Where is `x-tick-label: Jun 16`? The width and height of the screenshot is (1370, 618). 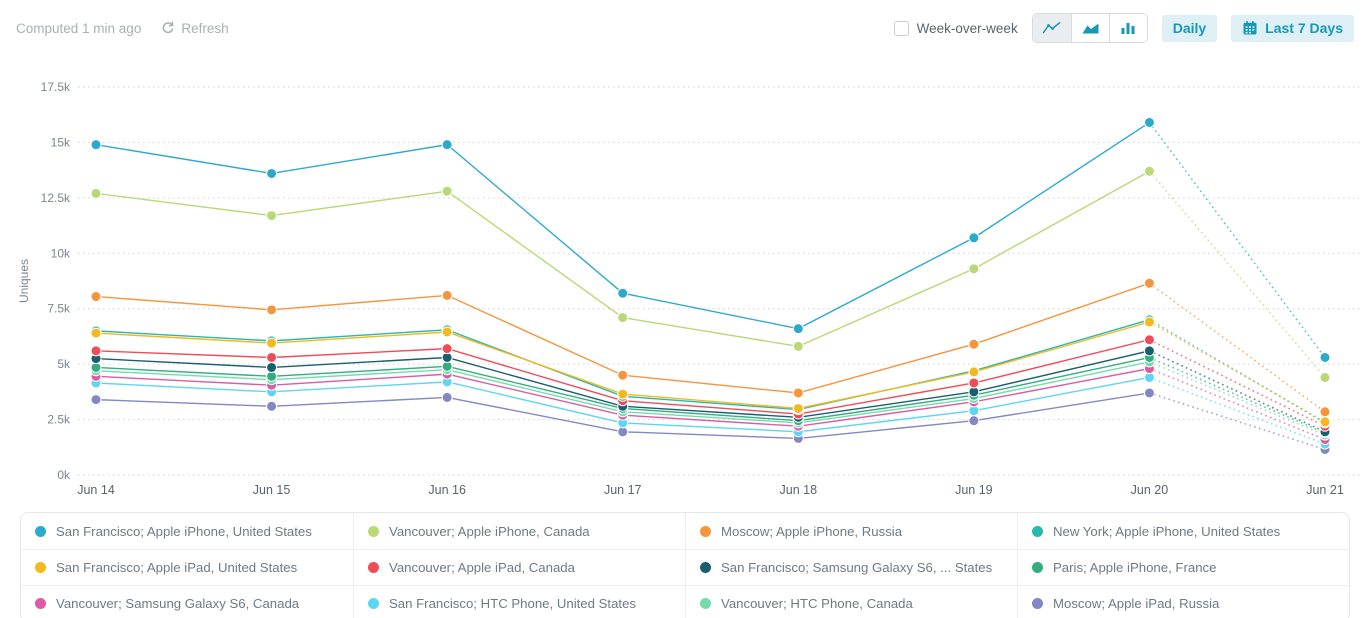 x-tick-label: Jun 16 is located at coordinates (447, 490).